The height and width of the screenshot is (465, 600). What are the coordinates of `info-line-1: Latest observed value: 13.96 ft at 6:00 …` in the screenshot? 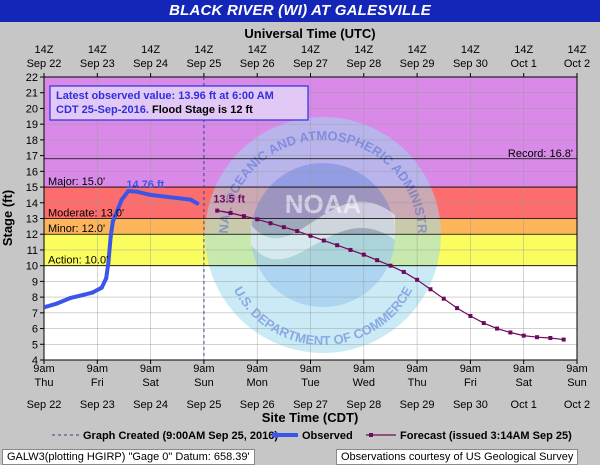 It's located at (165, 96).